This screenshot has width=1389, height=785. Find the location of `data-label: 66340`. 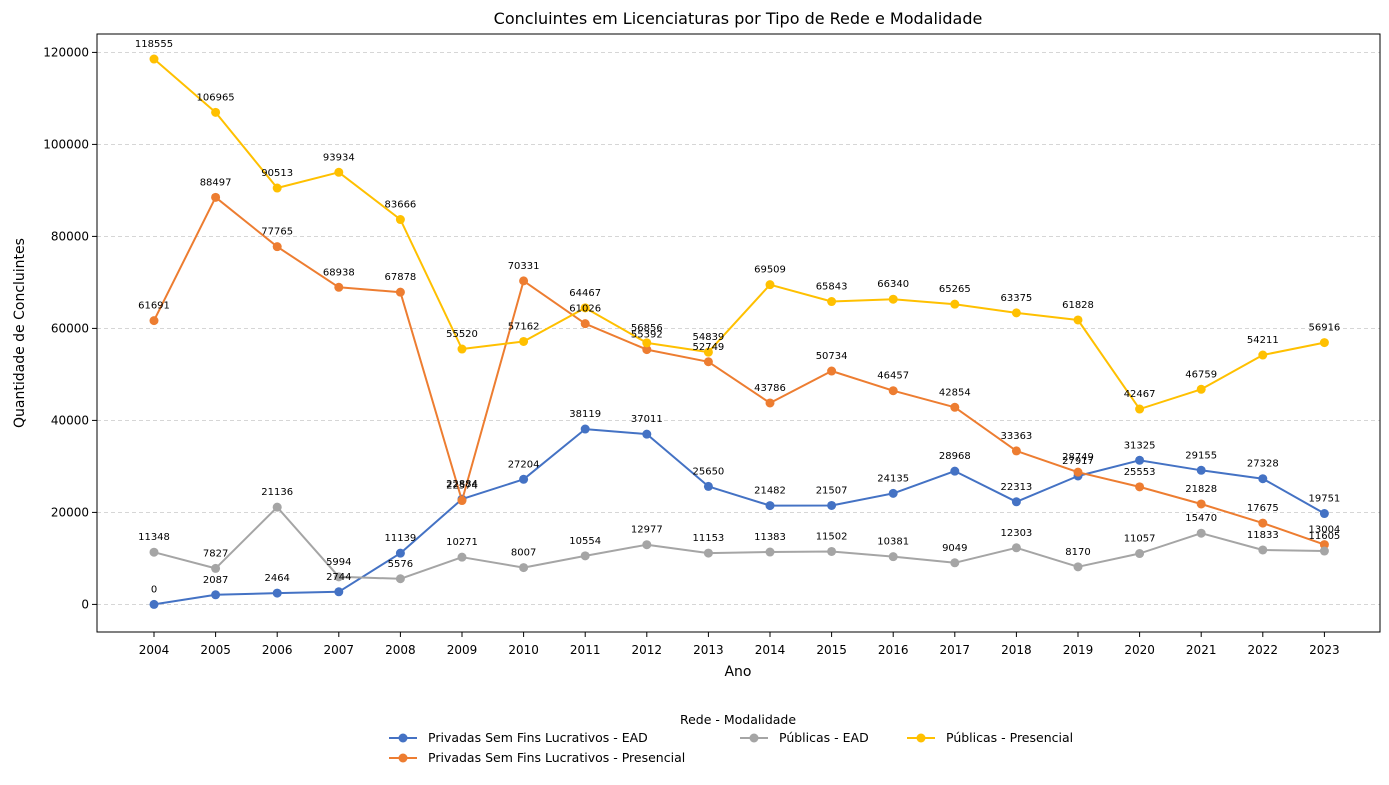

data-label: 66340 is located at coordinates (893, 284).